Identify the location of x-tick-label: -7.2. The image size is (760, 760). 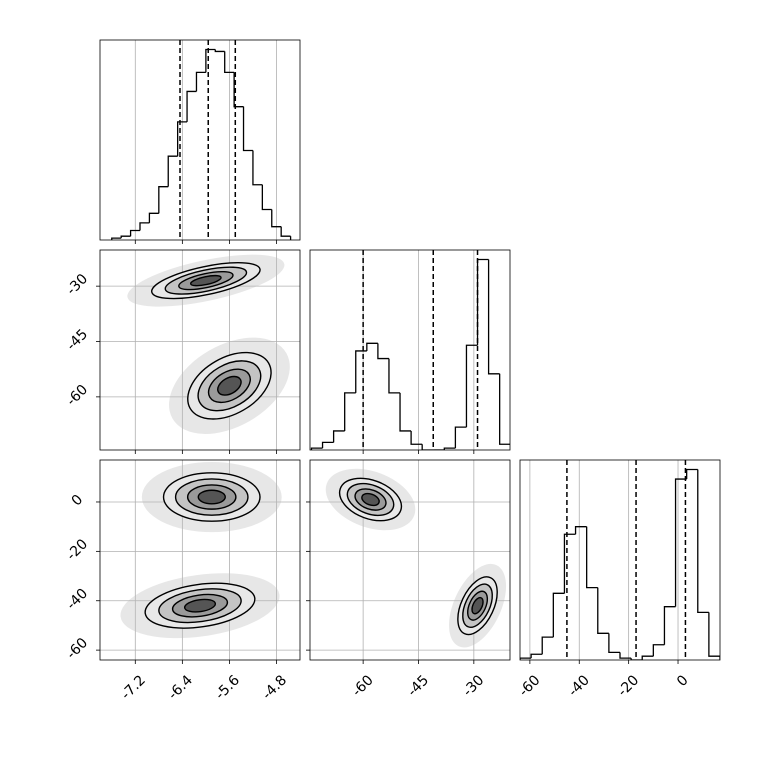
(133, 687).